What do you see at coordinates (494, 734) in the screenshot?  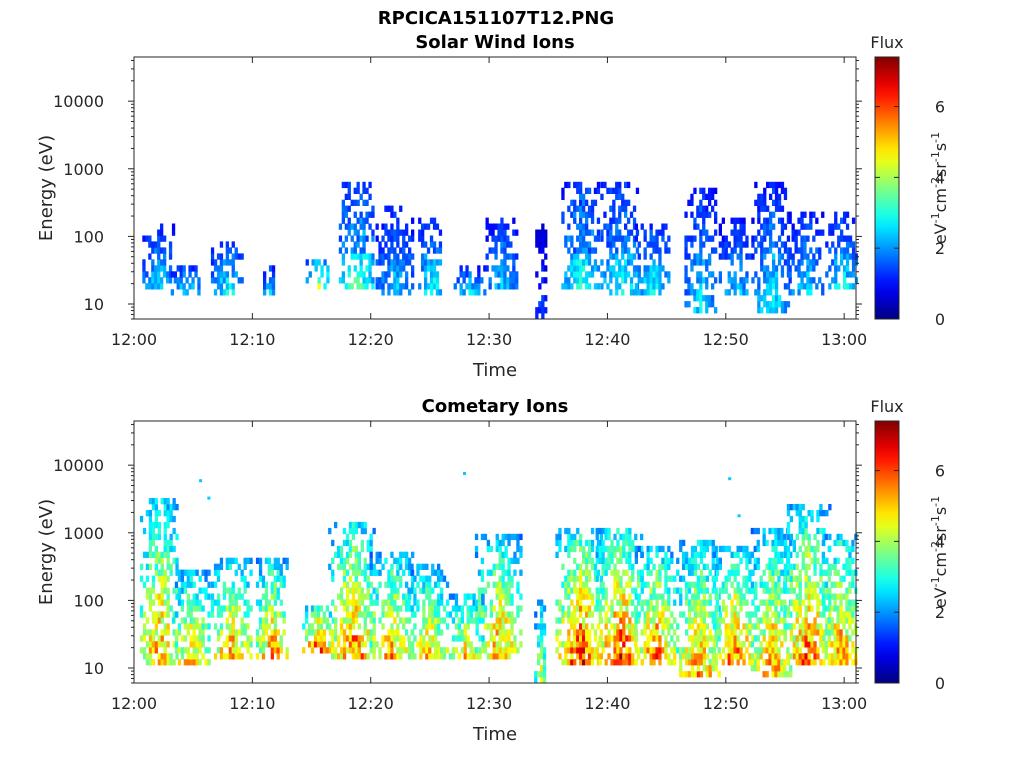 I see `x-axis-label: Time` at bounding box center [494, 734].